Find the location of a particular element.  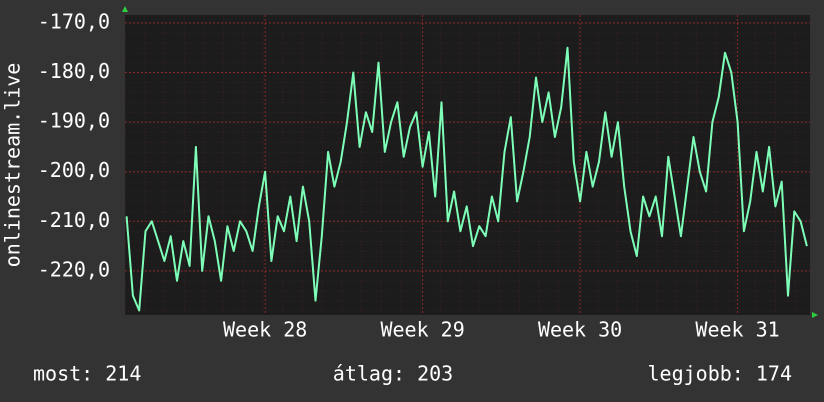

x-tick-label: Week 29 is located at coordinates (422, 330).